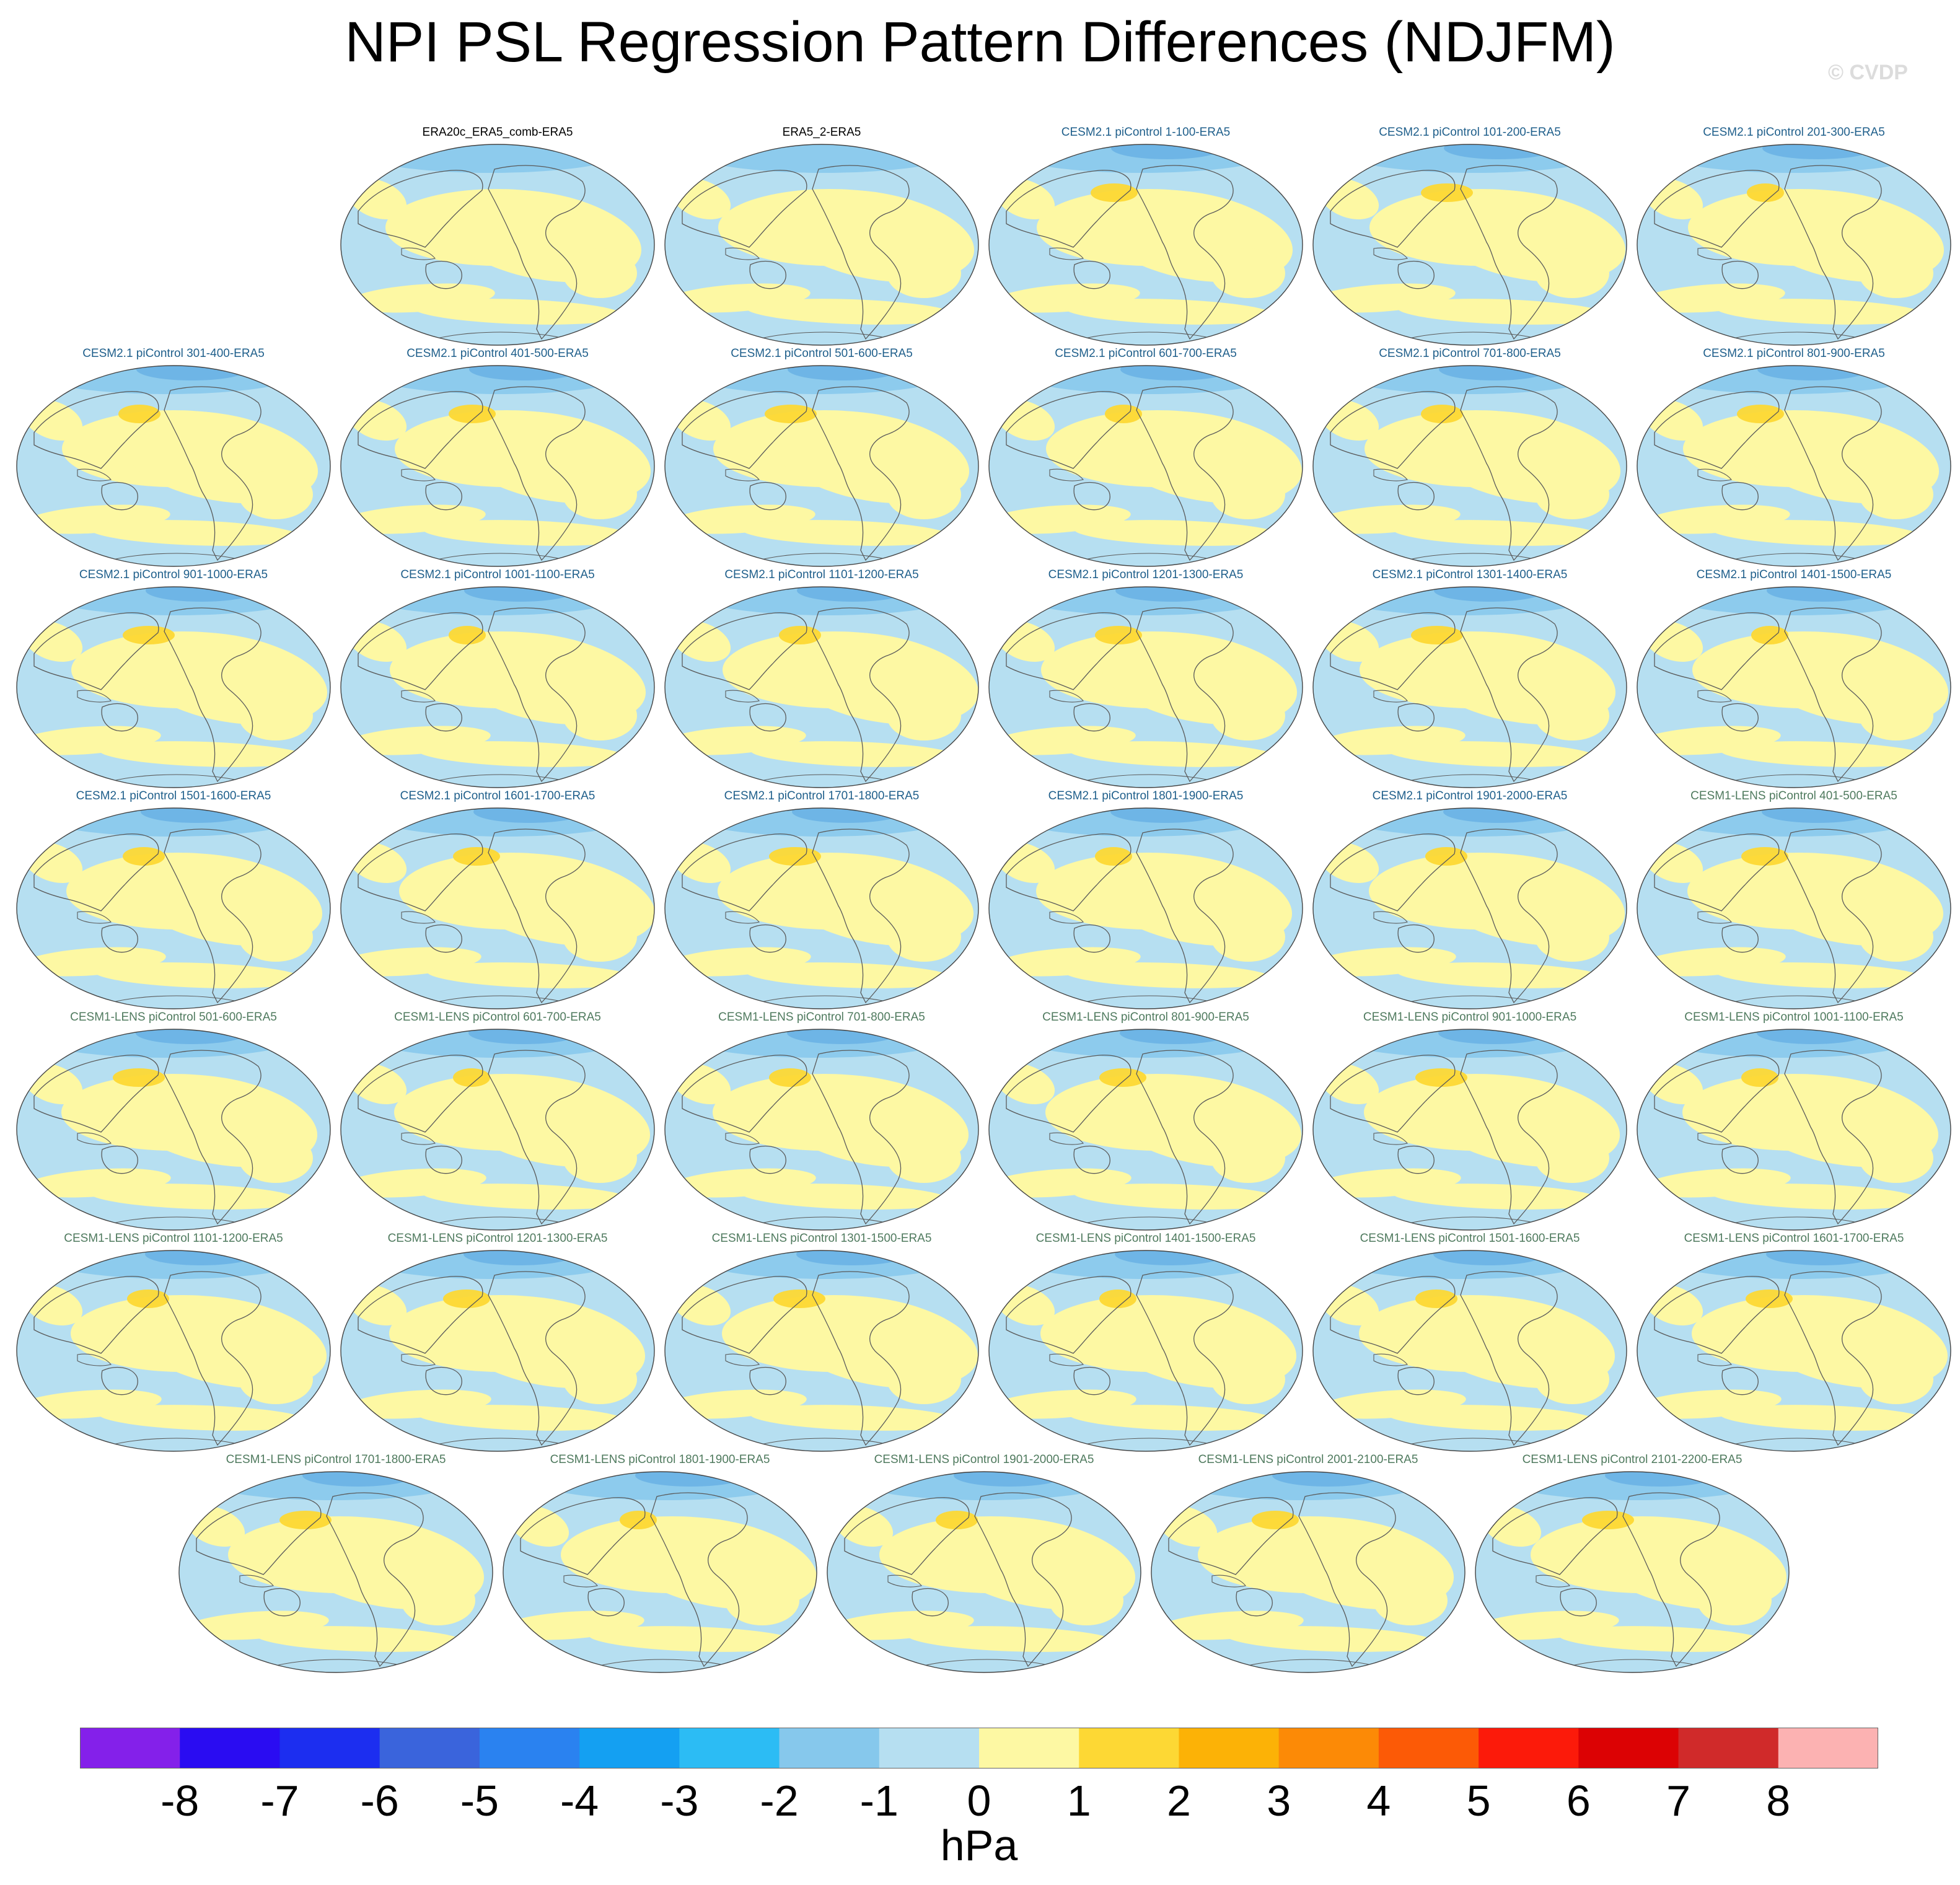  What do you see at coordinates (822, 795) in the screenshot?
I see `map-panel-title: CESM2.1 piControl 1701-1800-ERA5` at bounding box center [822, 795].